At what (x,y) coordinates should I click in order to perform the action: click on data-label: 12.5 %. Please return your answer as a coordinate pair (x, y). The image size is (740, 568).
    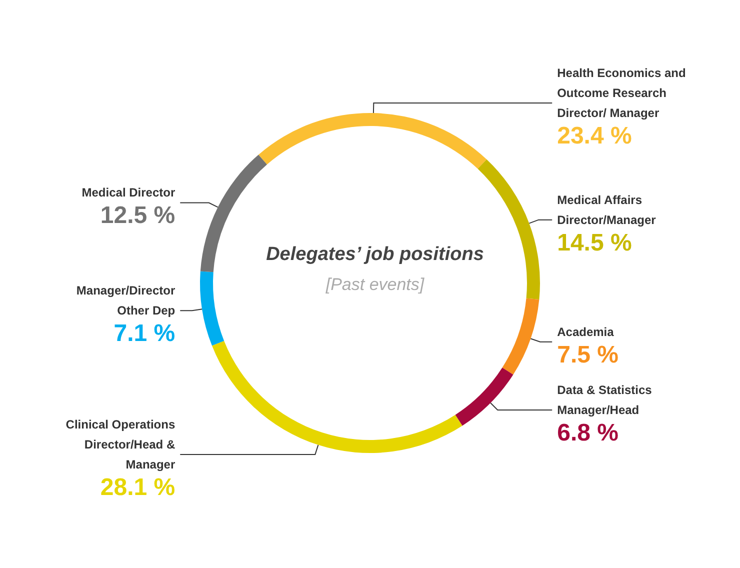
    Looking at the image, I should click on (138, 216).